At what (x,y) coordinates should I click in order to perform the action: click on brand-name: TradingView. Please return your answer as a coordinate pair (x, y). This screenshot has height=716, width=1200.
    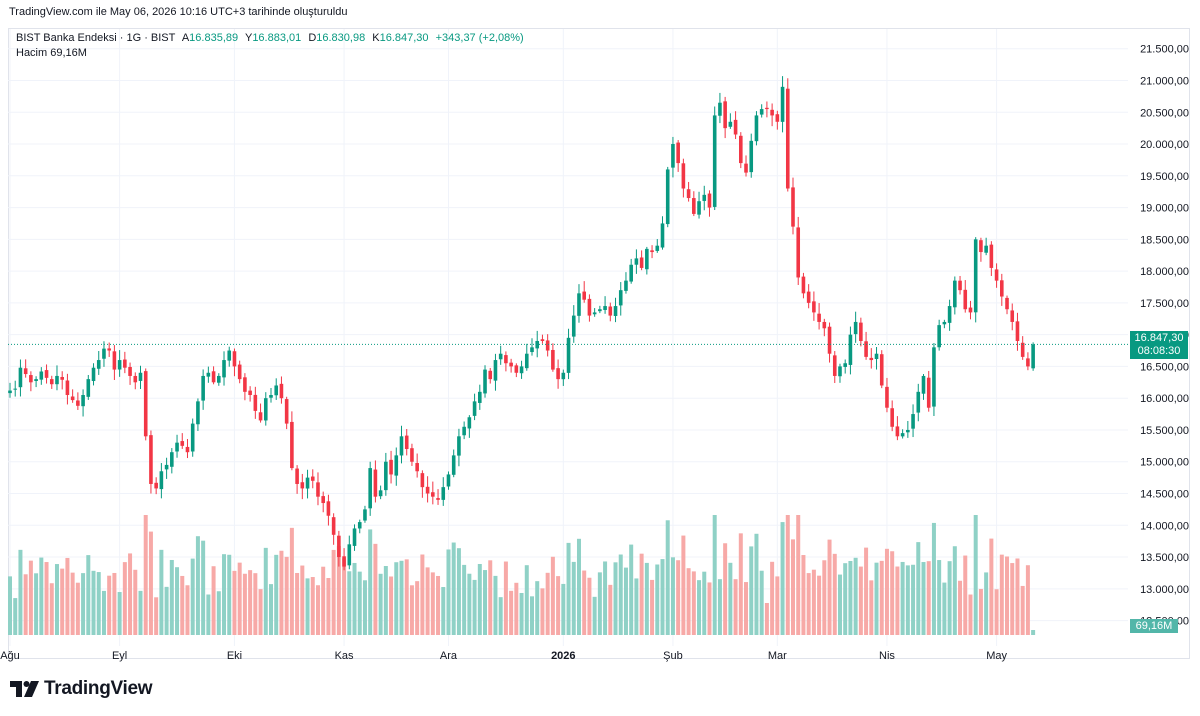
    Looking at the image, I should click on (98, 688).